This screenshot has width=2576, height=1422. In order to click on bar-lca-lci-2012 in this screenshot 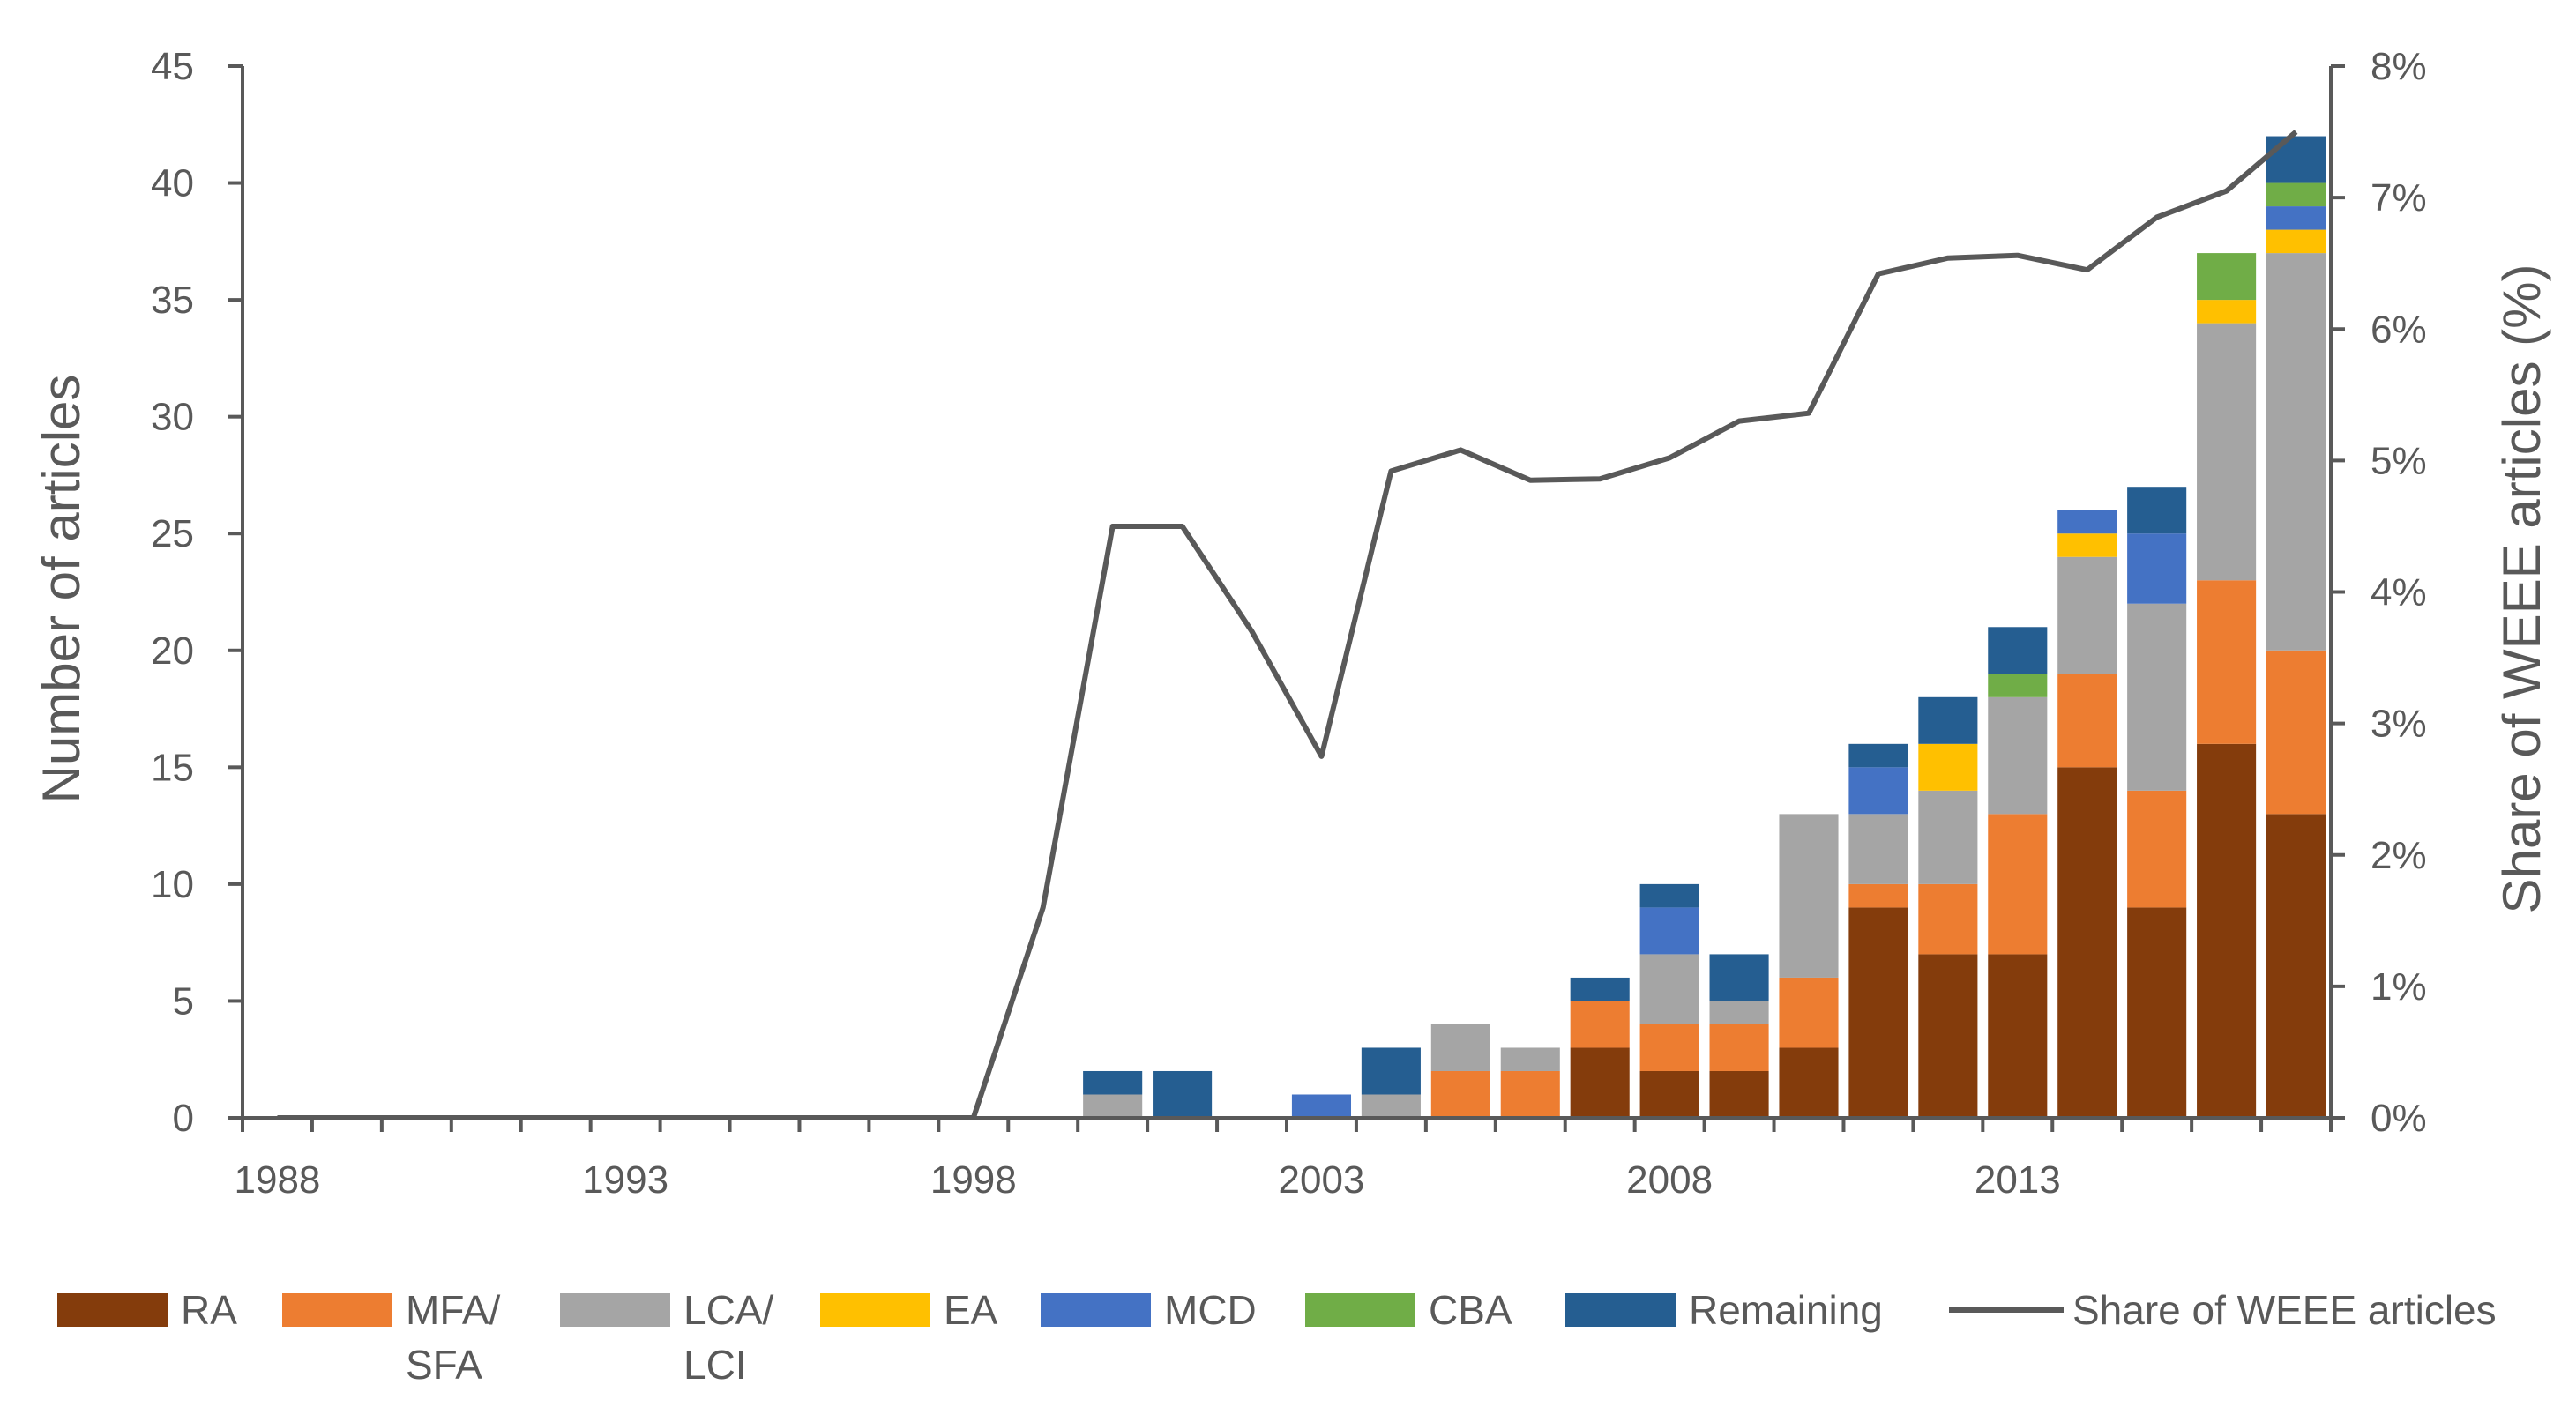, I will do `click(1947, 837)`.